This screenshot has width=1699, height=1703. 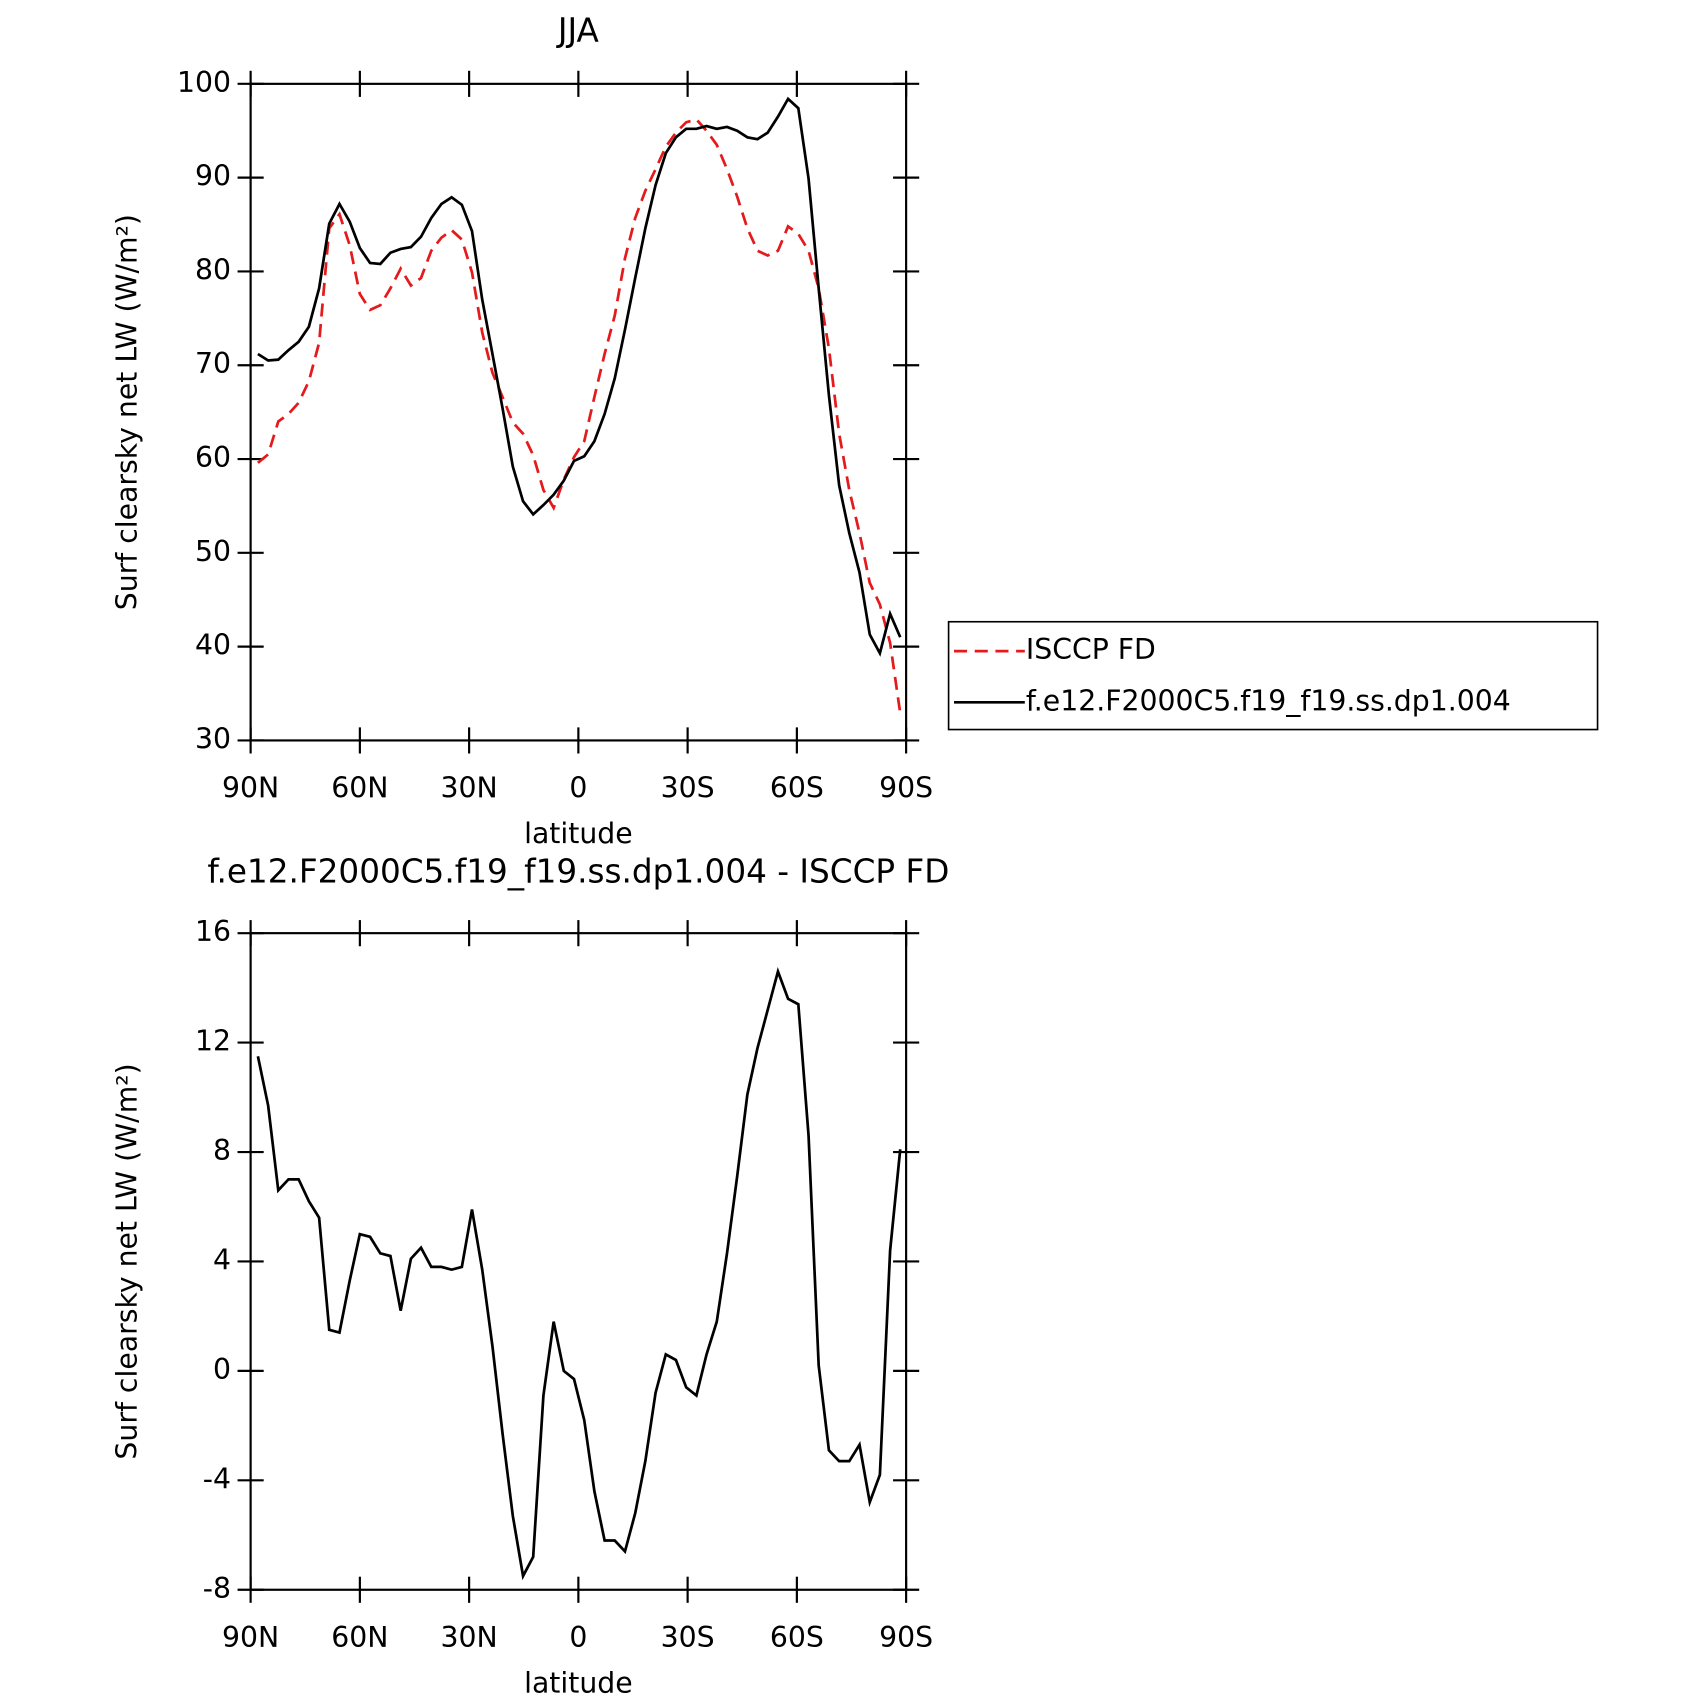 What do you see at coordinates (213, 457) in the screenshot?
I see `y-tick-label: 60` at bounding box center [213, 457].